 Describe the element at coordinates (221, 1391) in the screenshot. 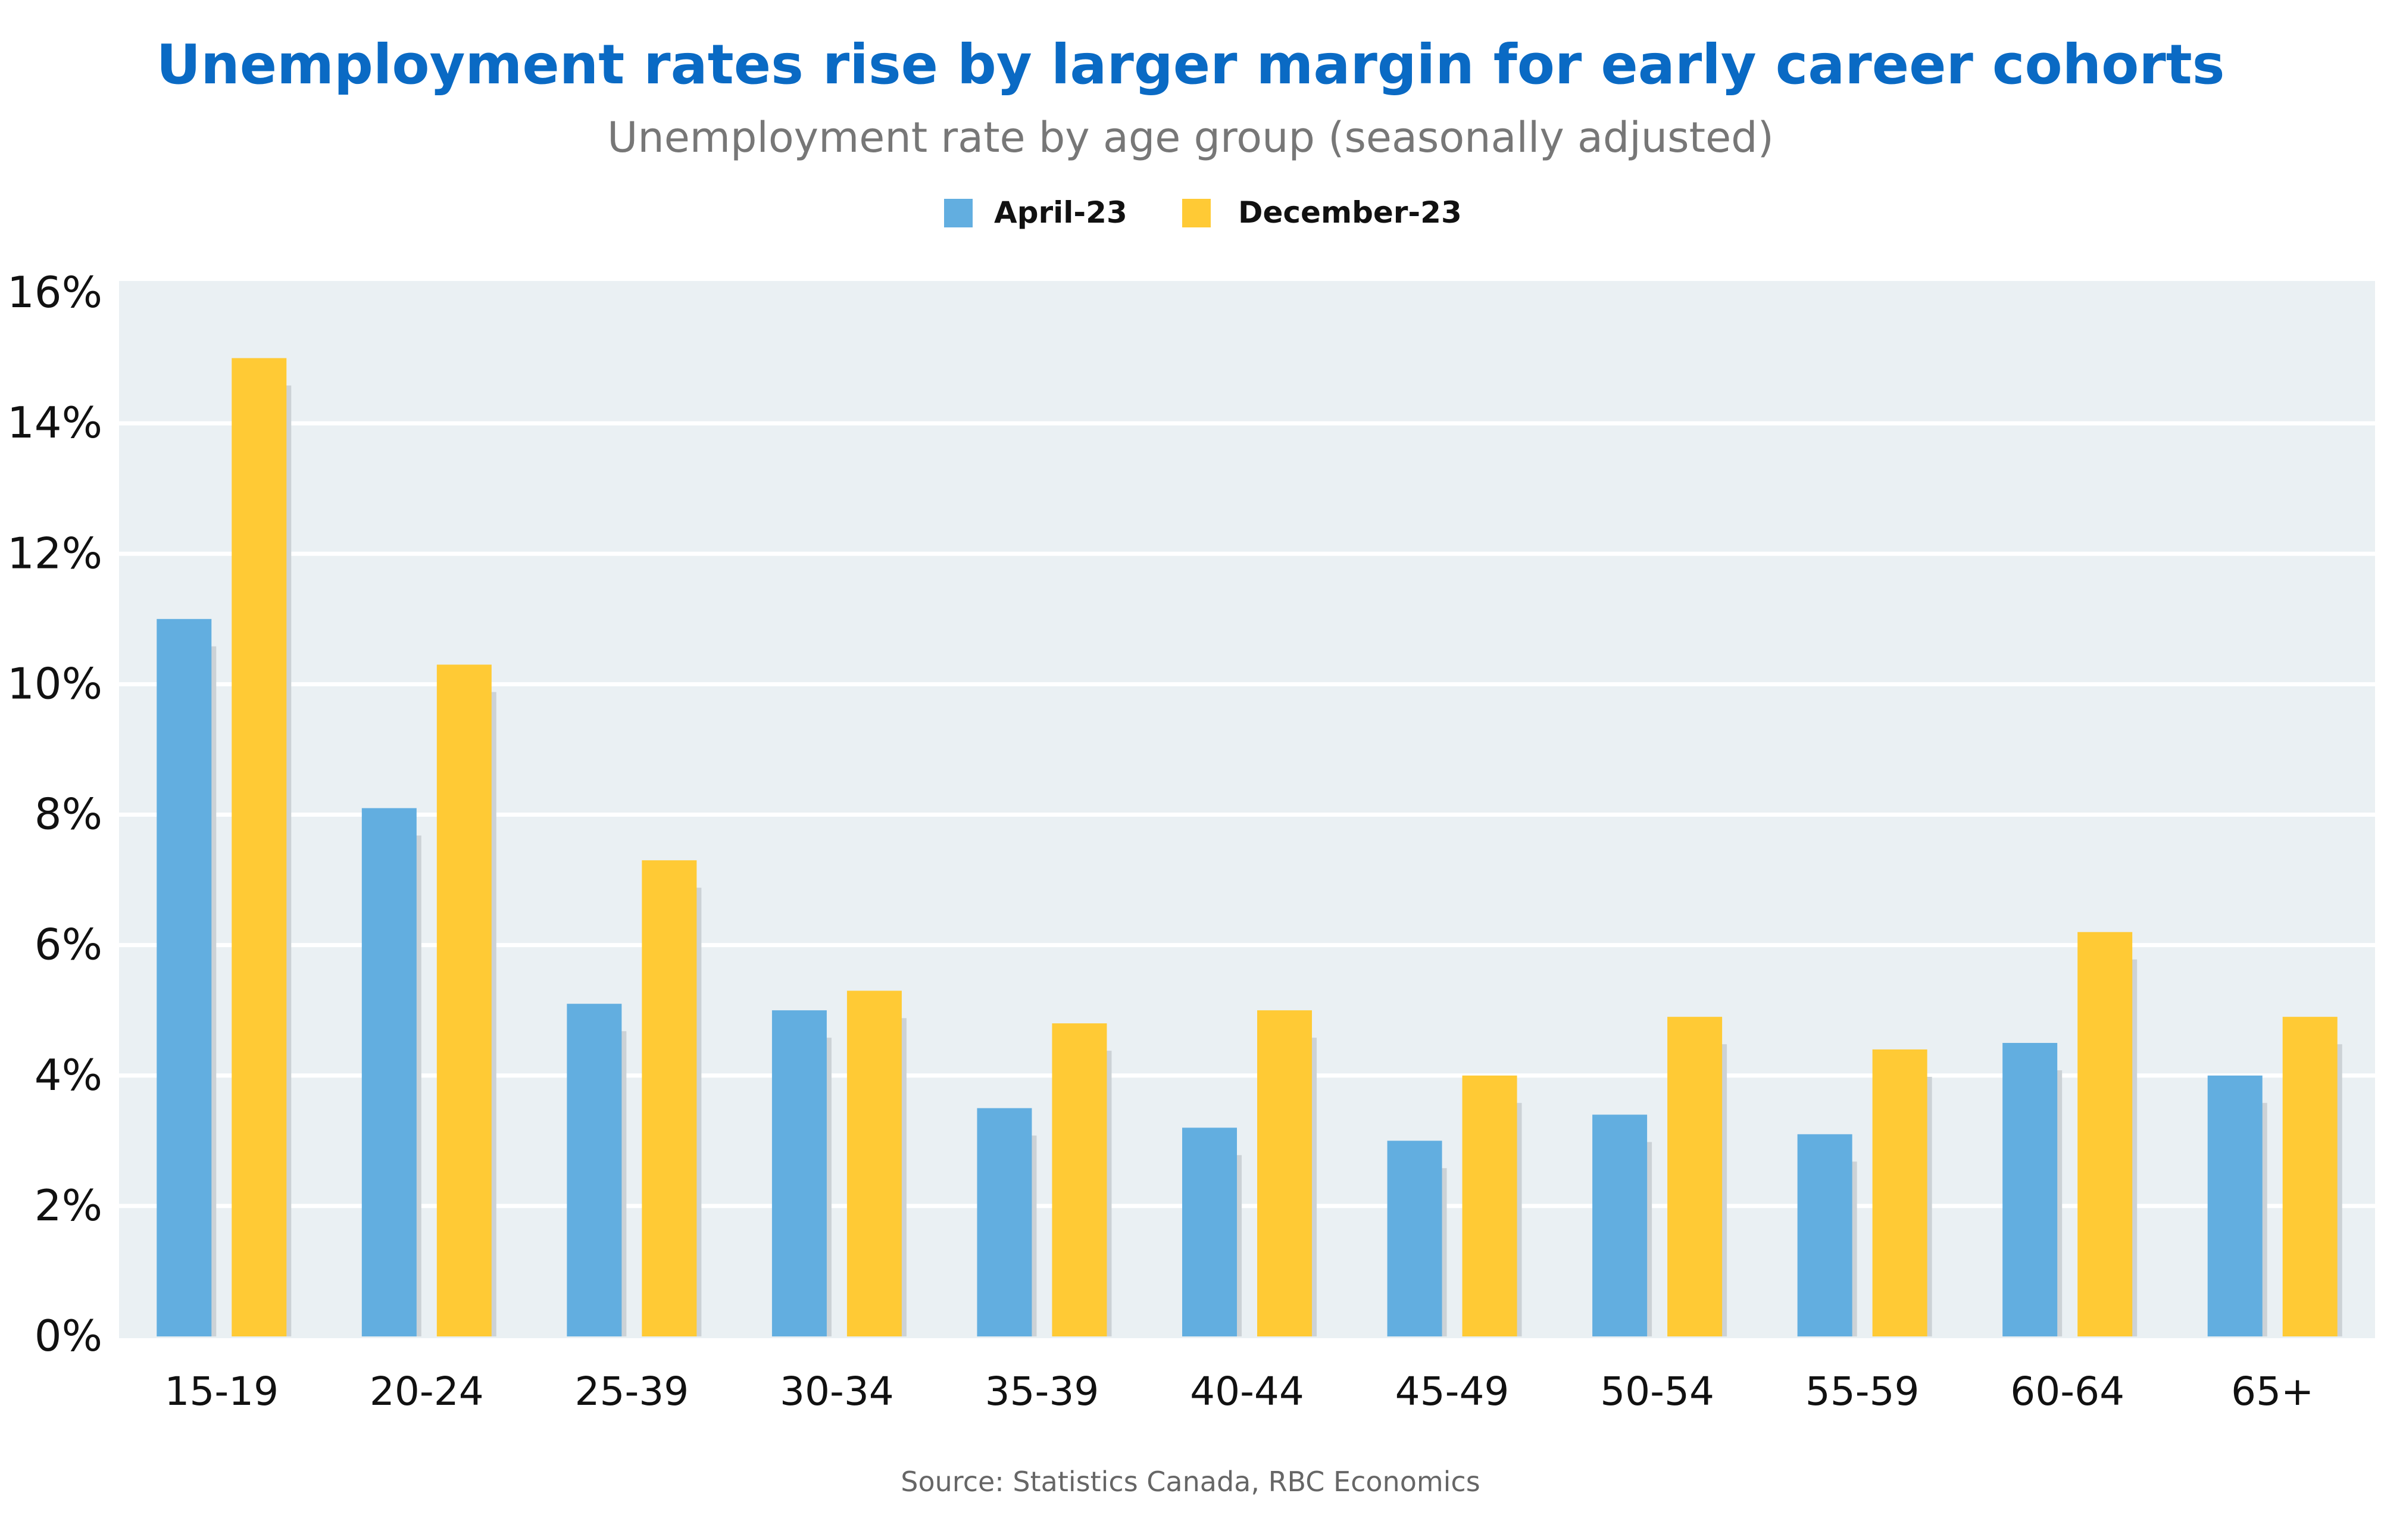

I see `x-tick-label: 15-19` at that location.